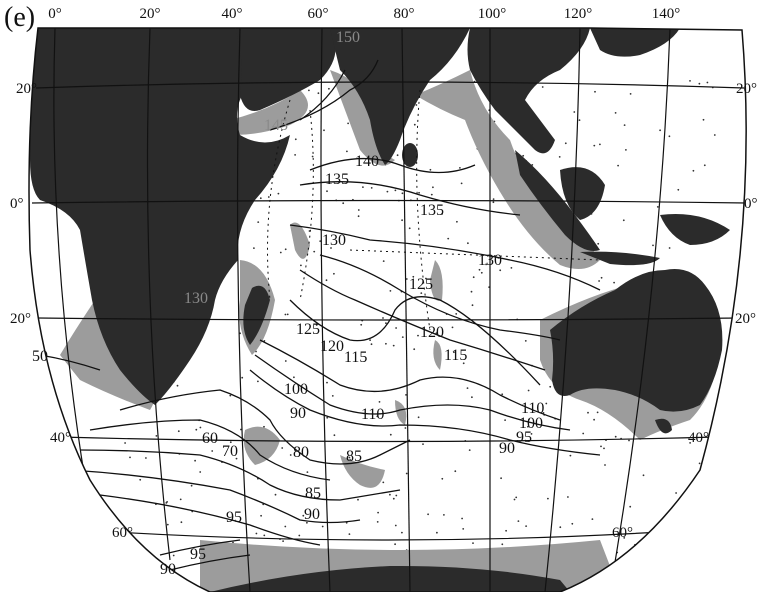 The image size is (766, 592). I want to click on borneo-island, so click(582, 193).